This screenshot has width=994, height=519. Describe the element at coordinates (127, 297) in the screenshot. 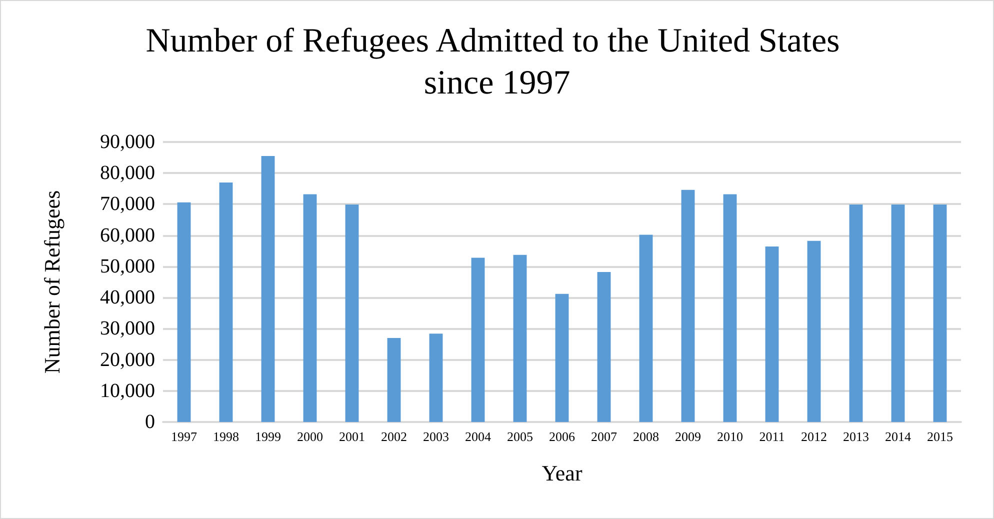

I see `y-tick-label: 40,000` at that location.